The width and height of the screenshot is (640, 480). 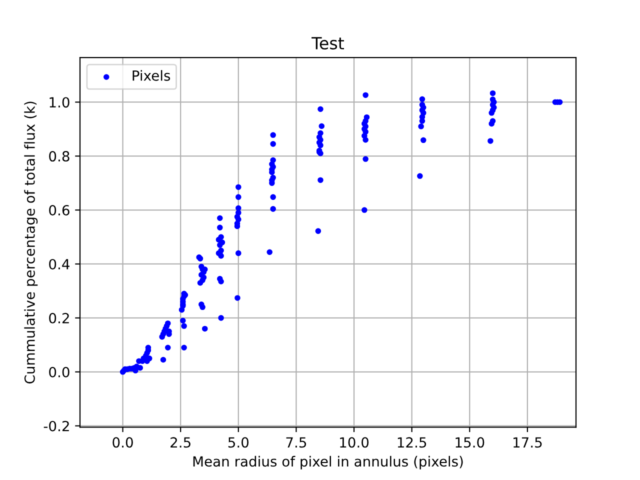 I want to click on x-tick-label: 17.5, so click(x=528, y=442).